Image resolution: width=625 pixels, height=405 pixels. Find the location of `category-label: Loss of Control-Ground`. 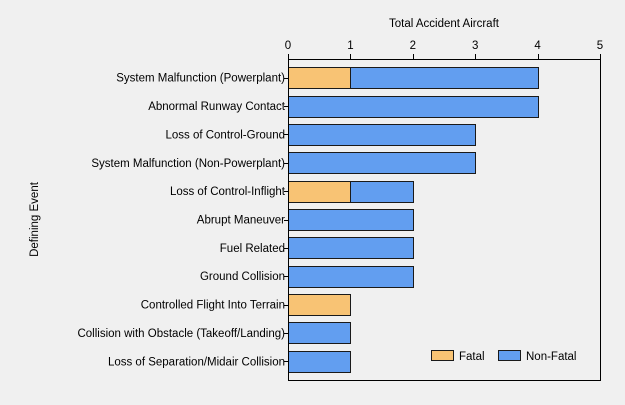

category-label: Loss of Control-Ground is located at coordinates (225, 135).